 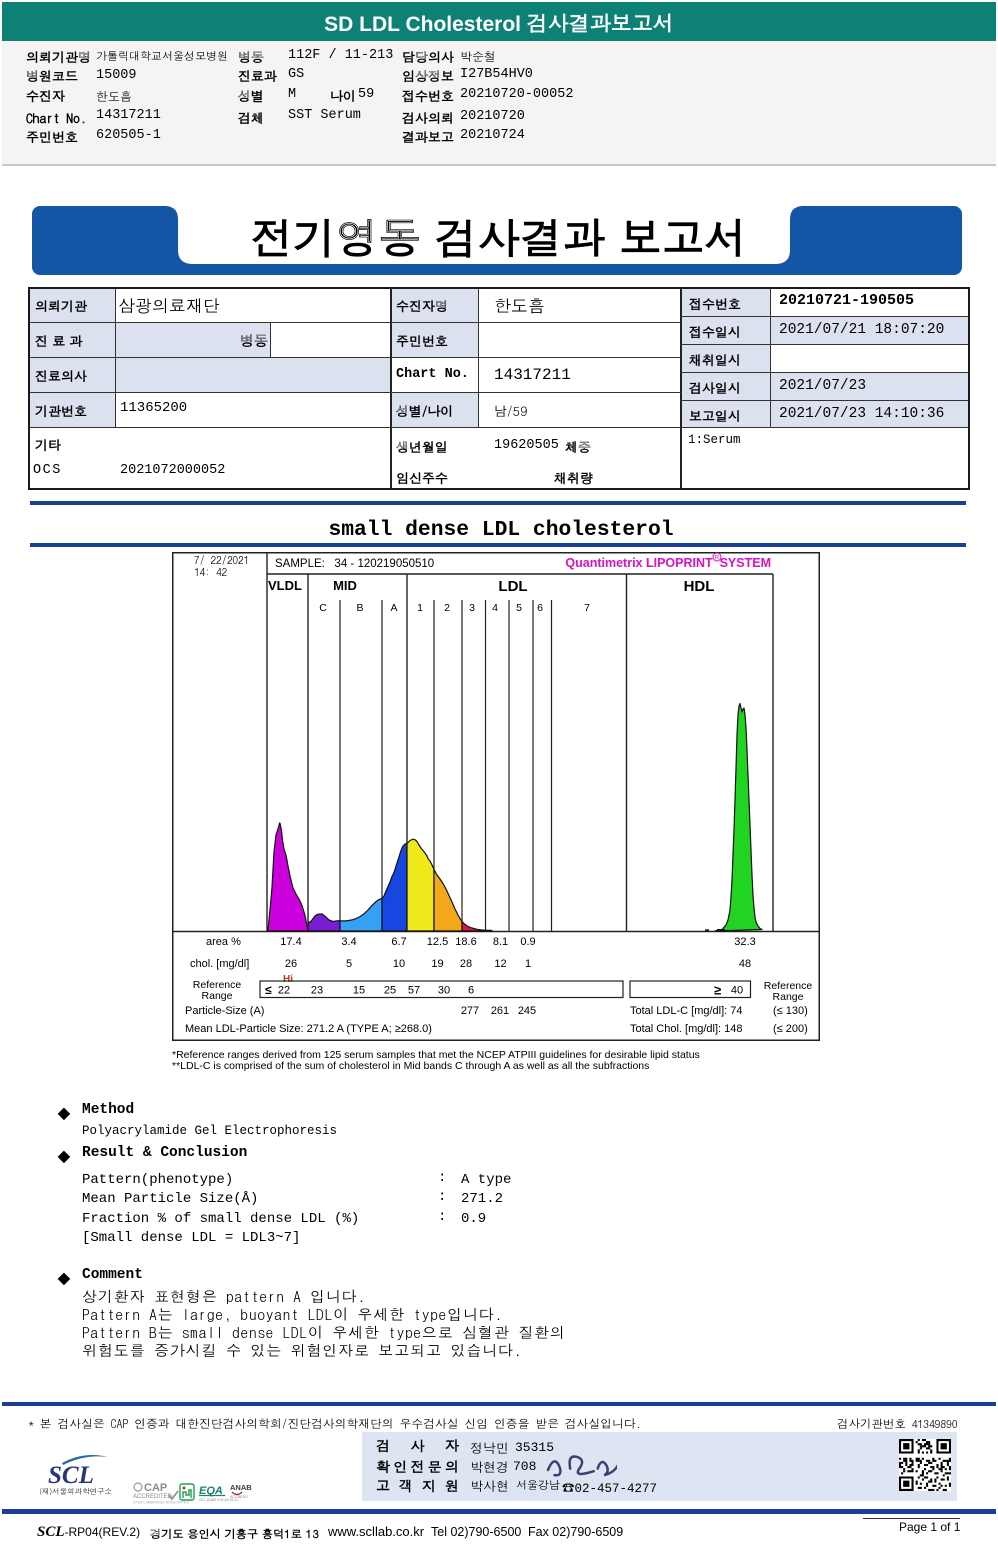 I want to click on svg-text: Hi, so click(x=288, y=979).